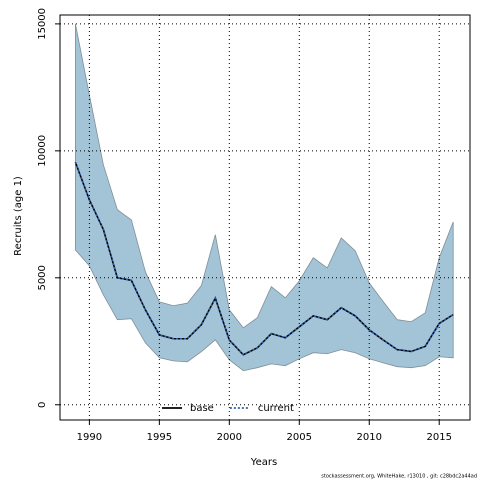 The width and height of the screenshot is (480, 480). Describe the element at coordinates (299, 437) in the screenshot. I see `x-tick-label: 2005` at that location.